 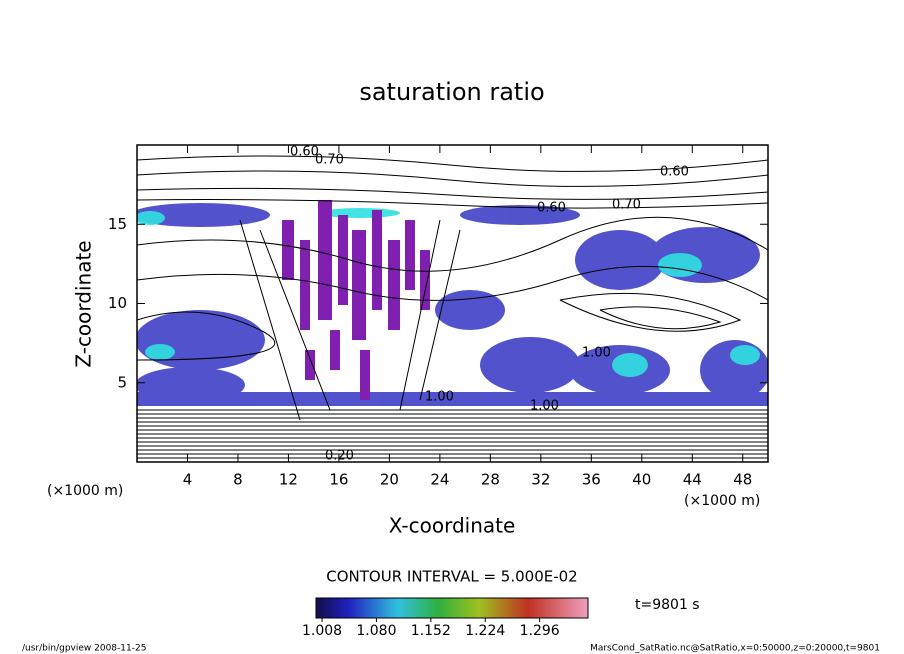 I want to click on y-tick-label: 15, so click(x=117, y=224).